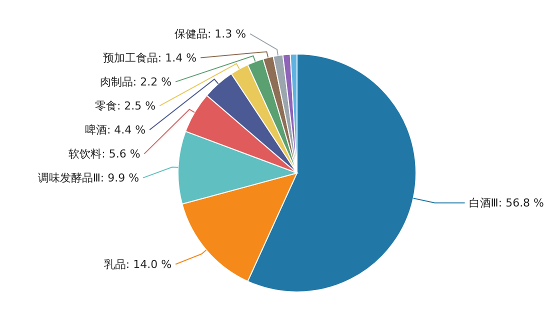  Describe the element at coordinates (138, 265) in the screenshot. I see `slice-label: 乳品: 14.0 %` at that location.